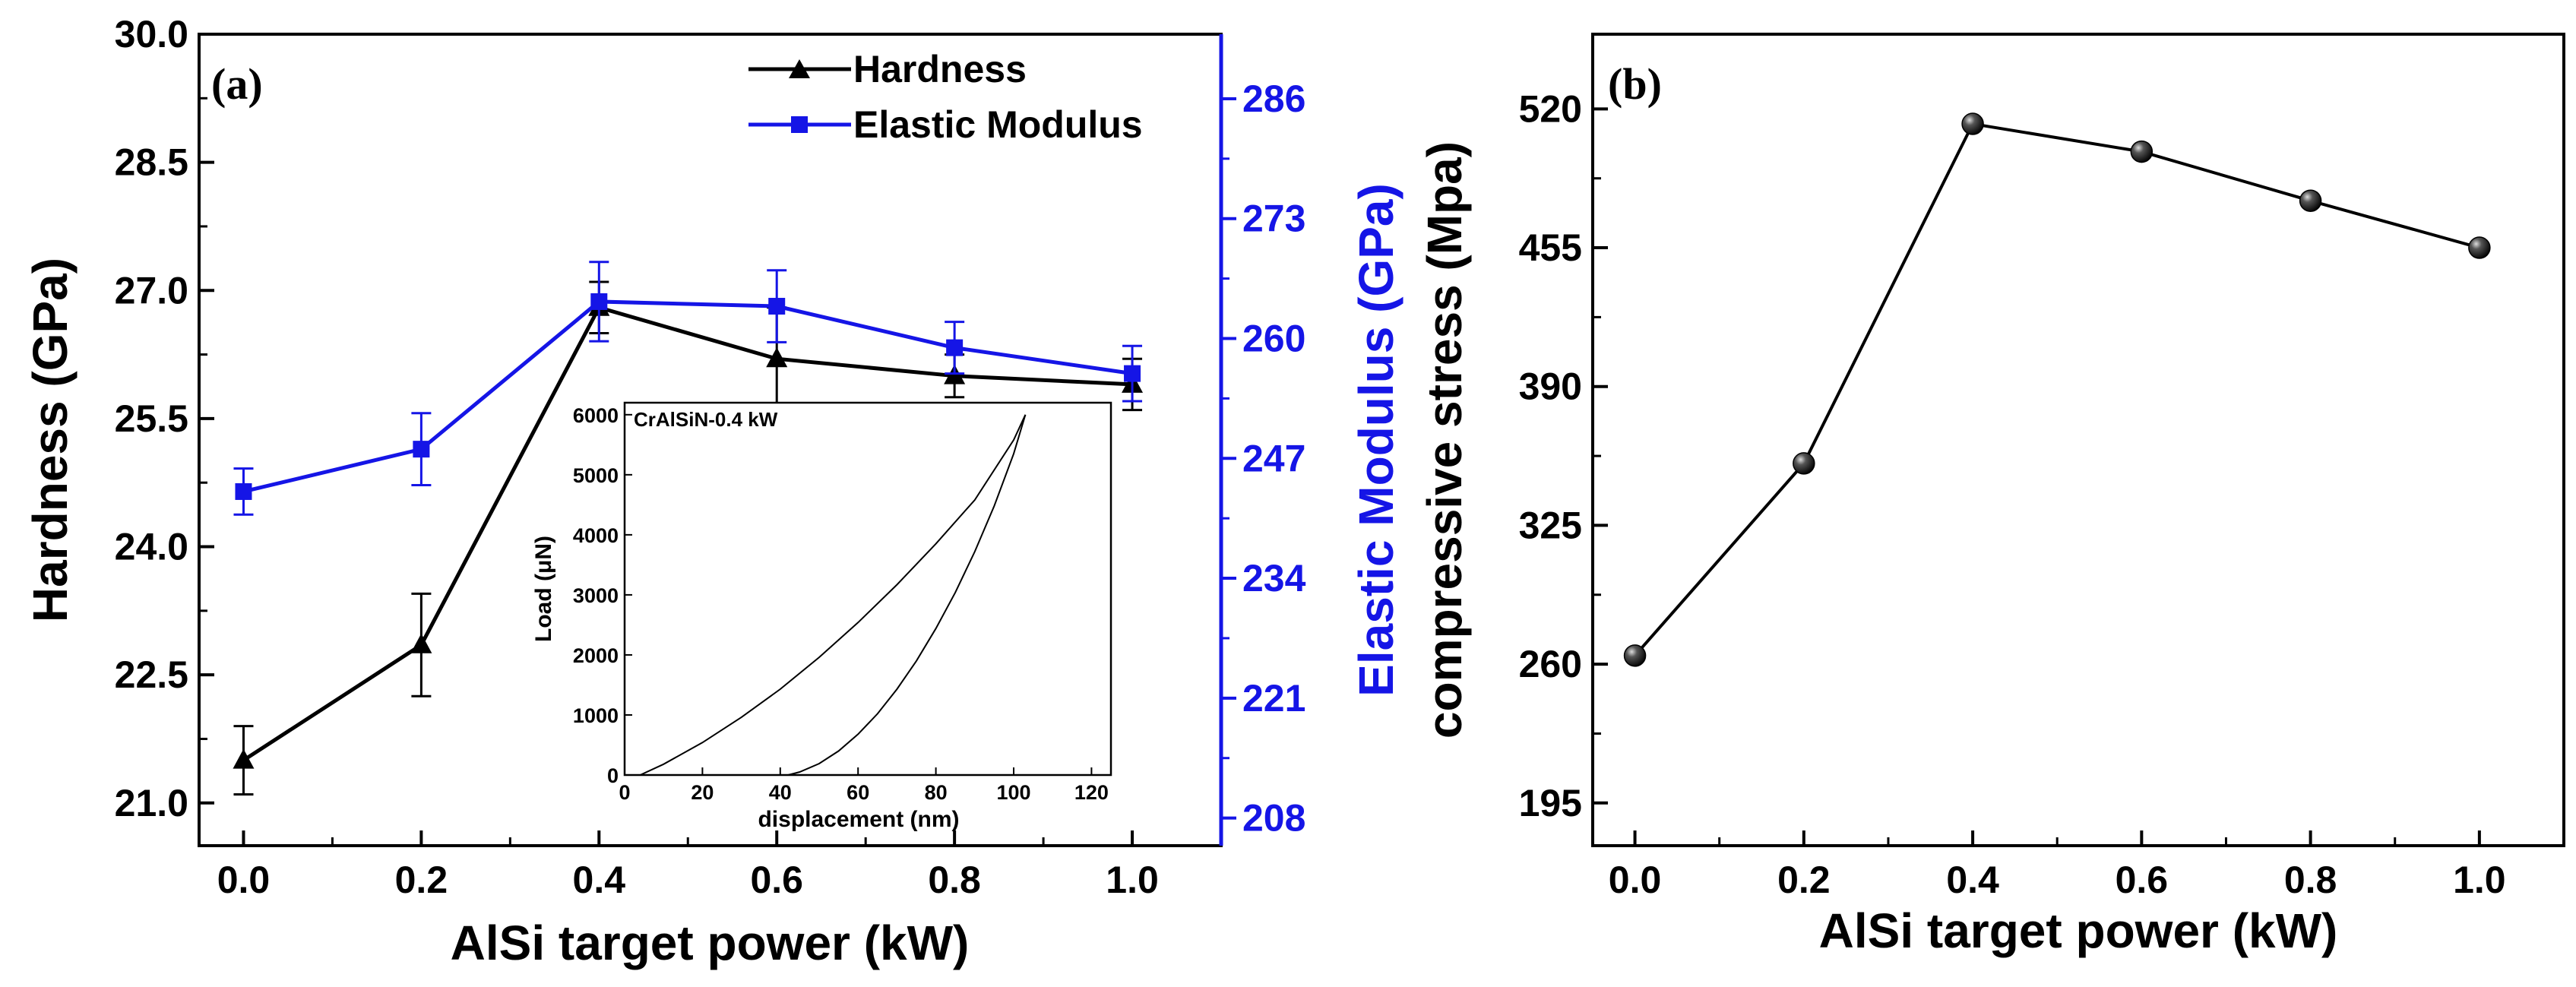 This screenshot has height=987, width=2576. What do you see at coordinates (1564, 455) in the screenshot?
I see `panel-b-y-ticks: 195 260 325 390 455 520` at bounding box center [1564, 455].